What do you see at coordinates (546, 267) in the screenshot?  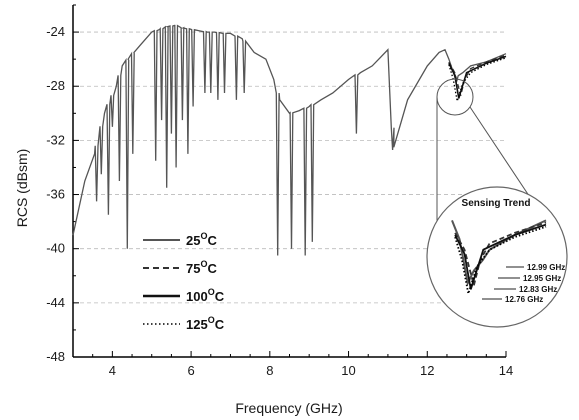 I see `inset-annotation-1: 12.99 GHz` at bounding box center [546, 267].